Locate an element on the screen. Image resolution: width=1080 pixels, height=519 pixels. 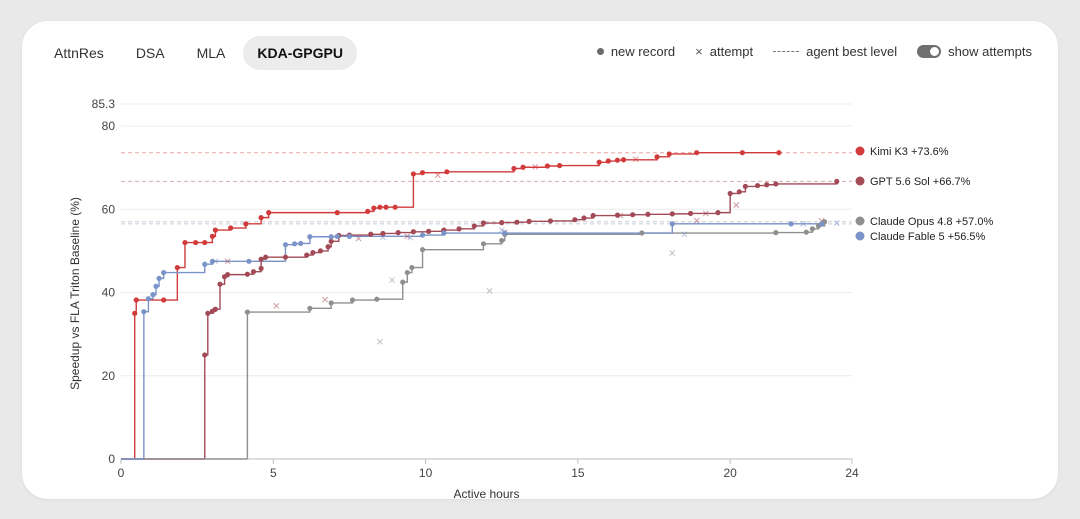
legend-new-record: new record is located at coordinates (636, 51).